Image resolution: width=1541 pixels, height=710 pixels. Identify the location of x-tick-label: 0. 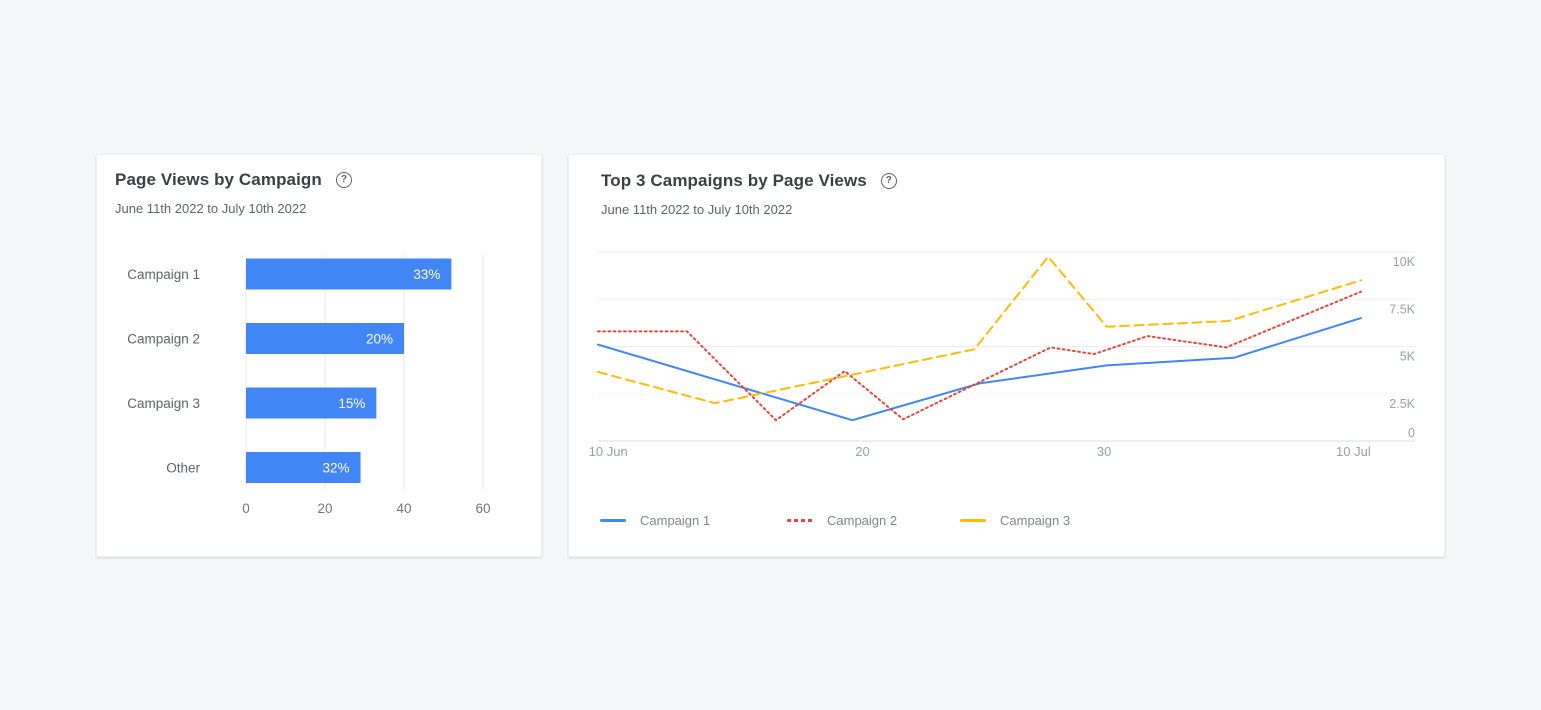
(246, 508).